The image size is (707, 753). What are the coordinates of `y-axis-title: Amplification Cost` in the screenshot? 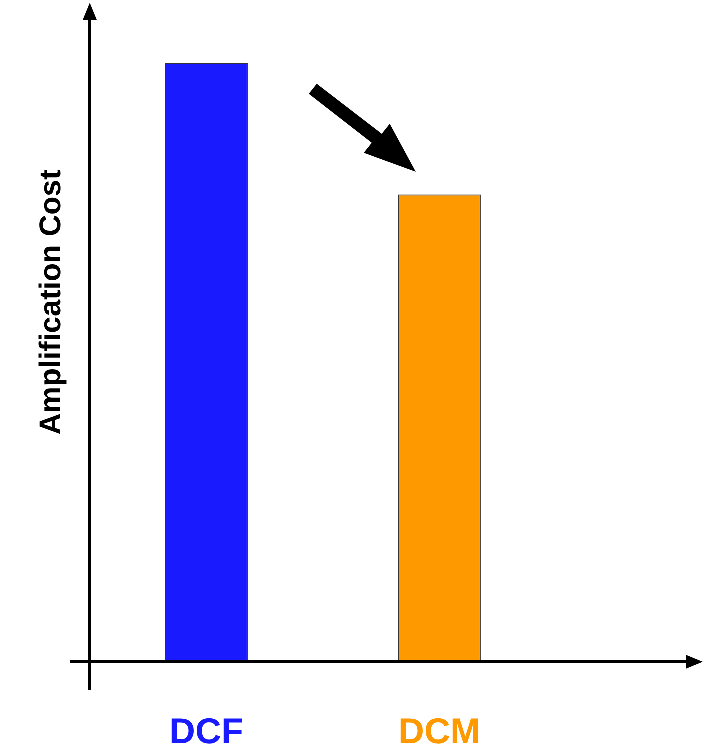 It's located at (51, 303).